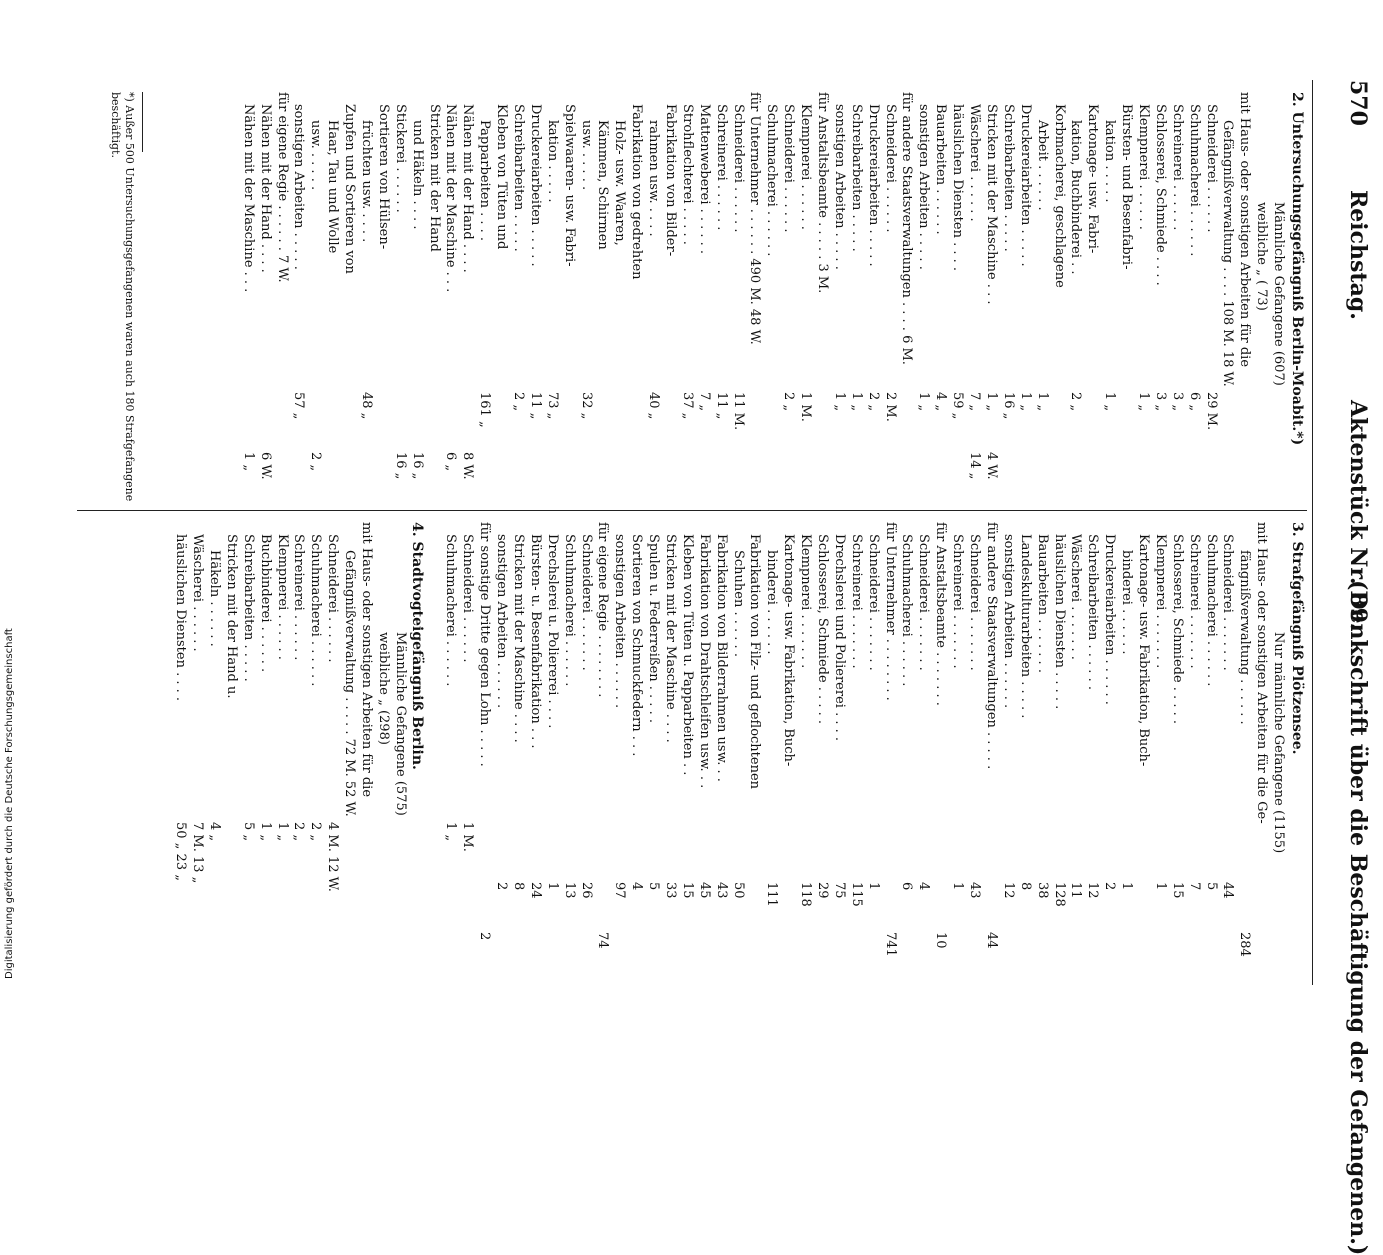 The height and width of the screenshot is (1255, 1383). I want to click on table-row: Klempnerei . . . . . . . 118, so click(804, 742).